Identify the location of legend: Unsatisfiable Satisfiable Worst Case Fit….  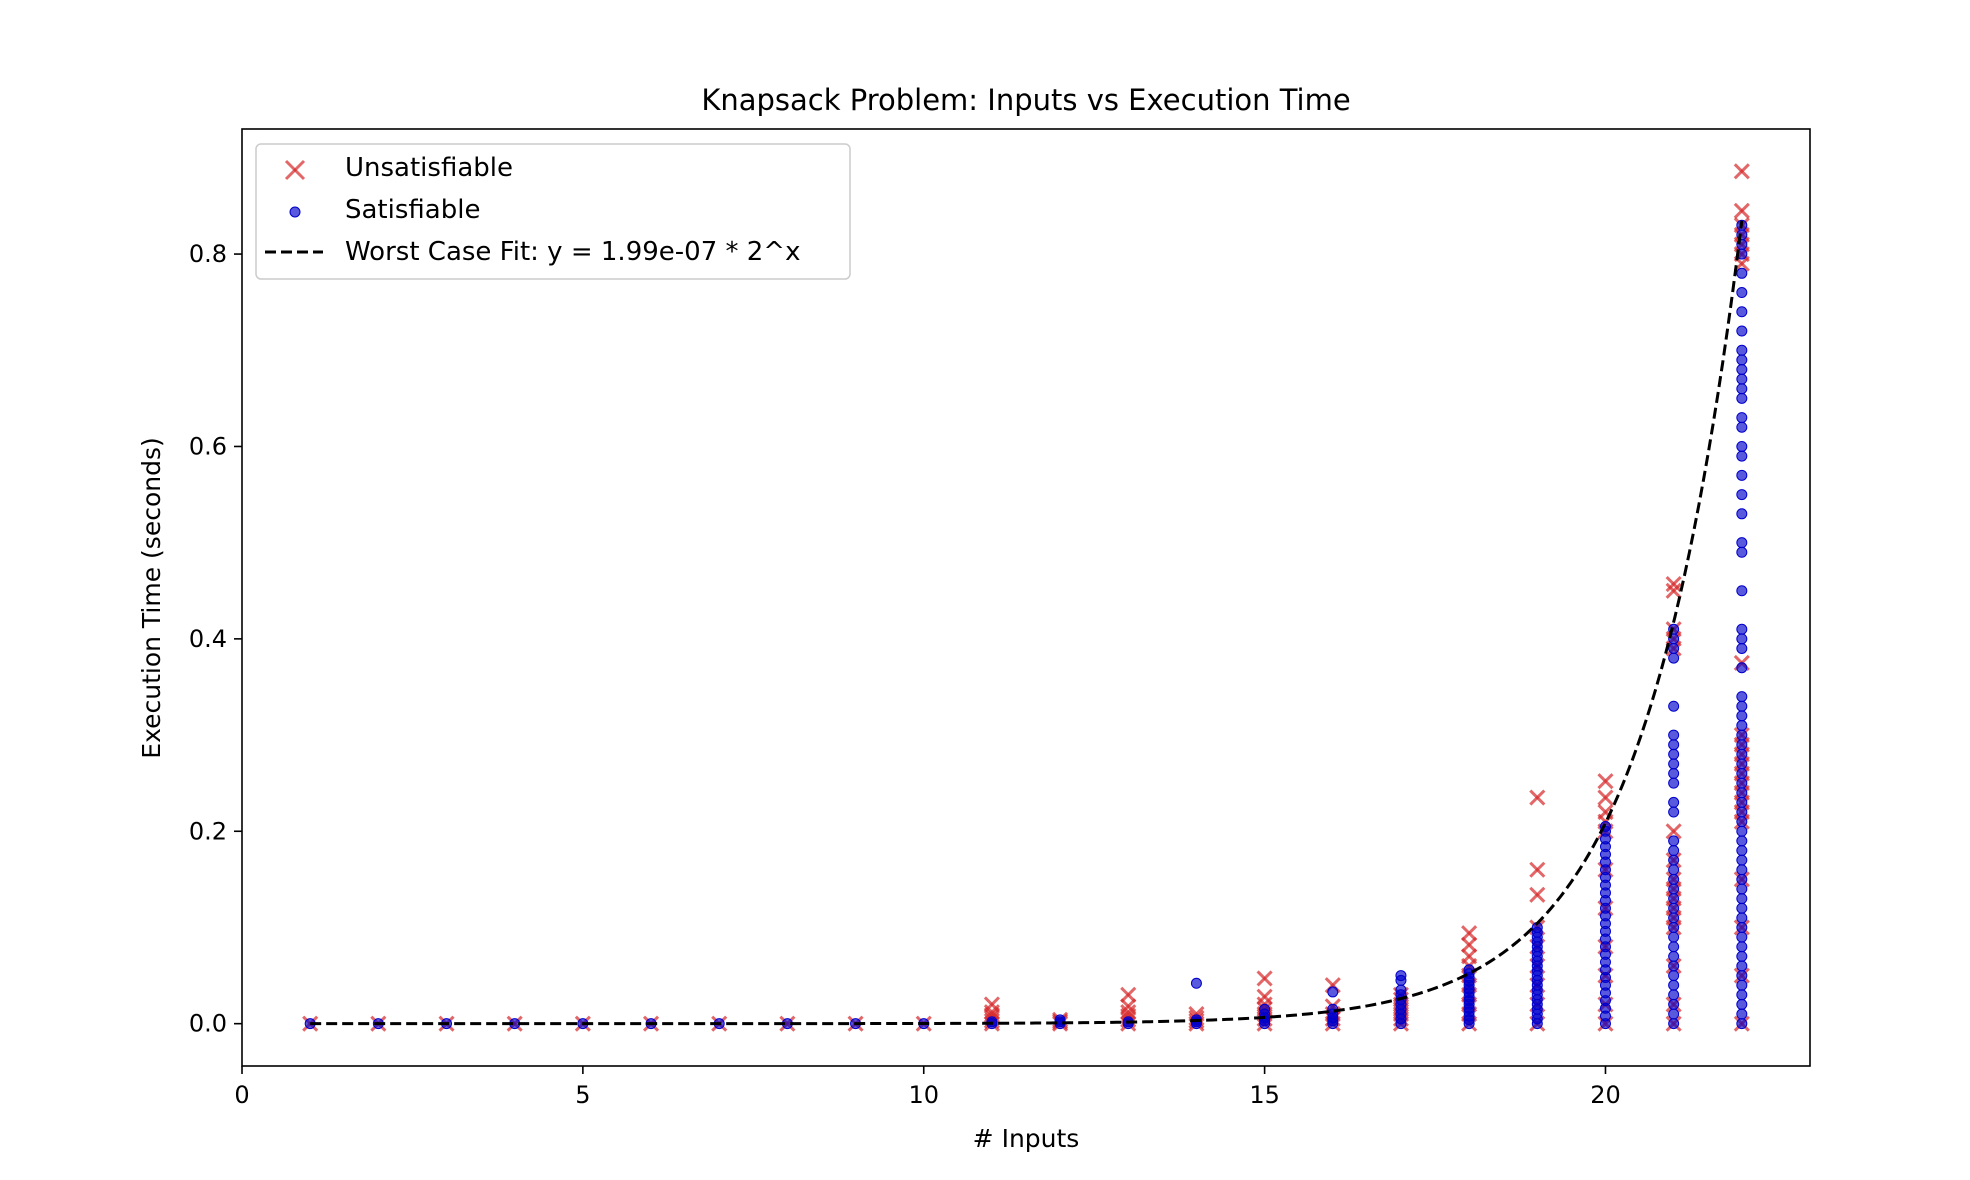
(553, 211).